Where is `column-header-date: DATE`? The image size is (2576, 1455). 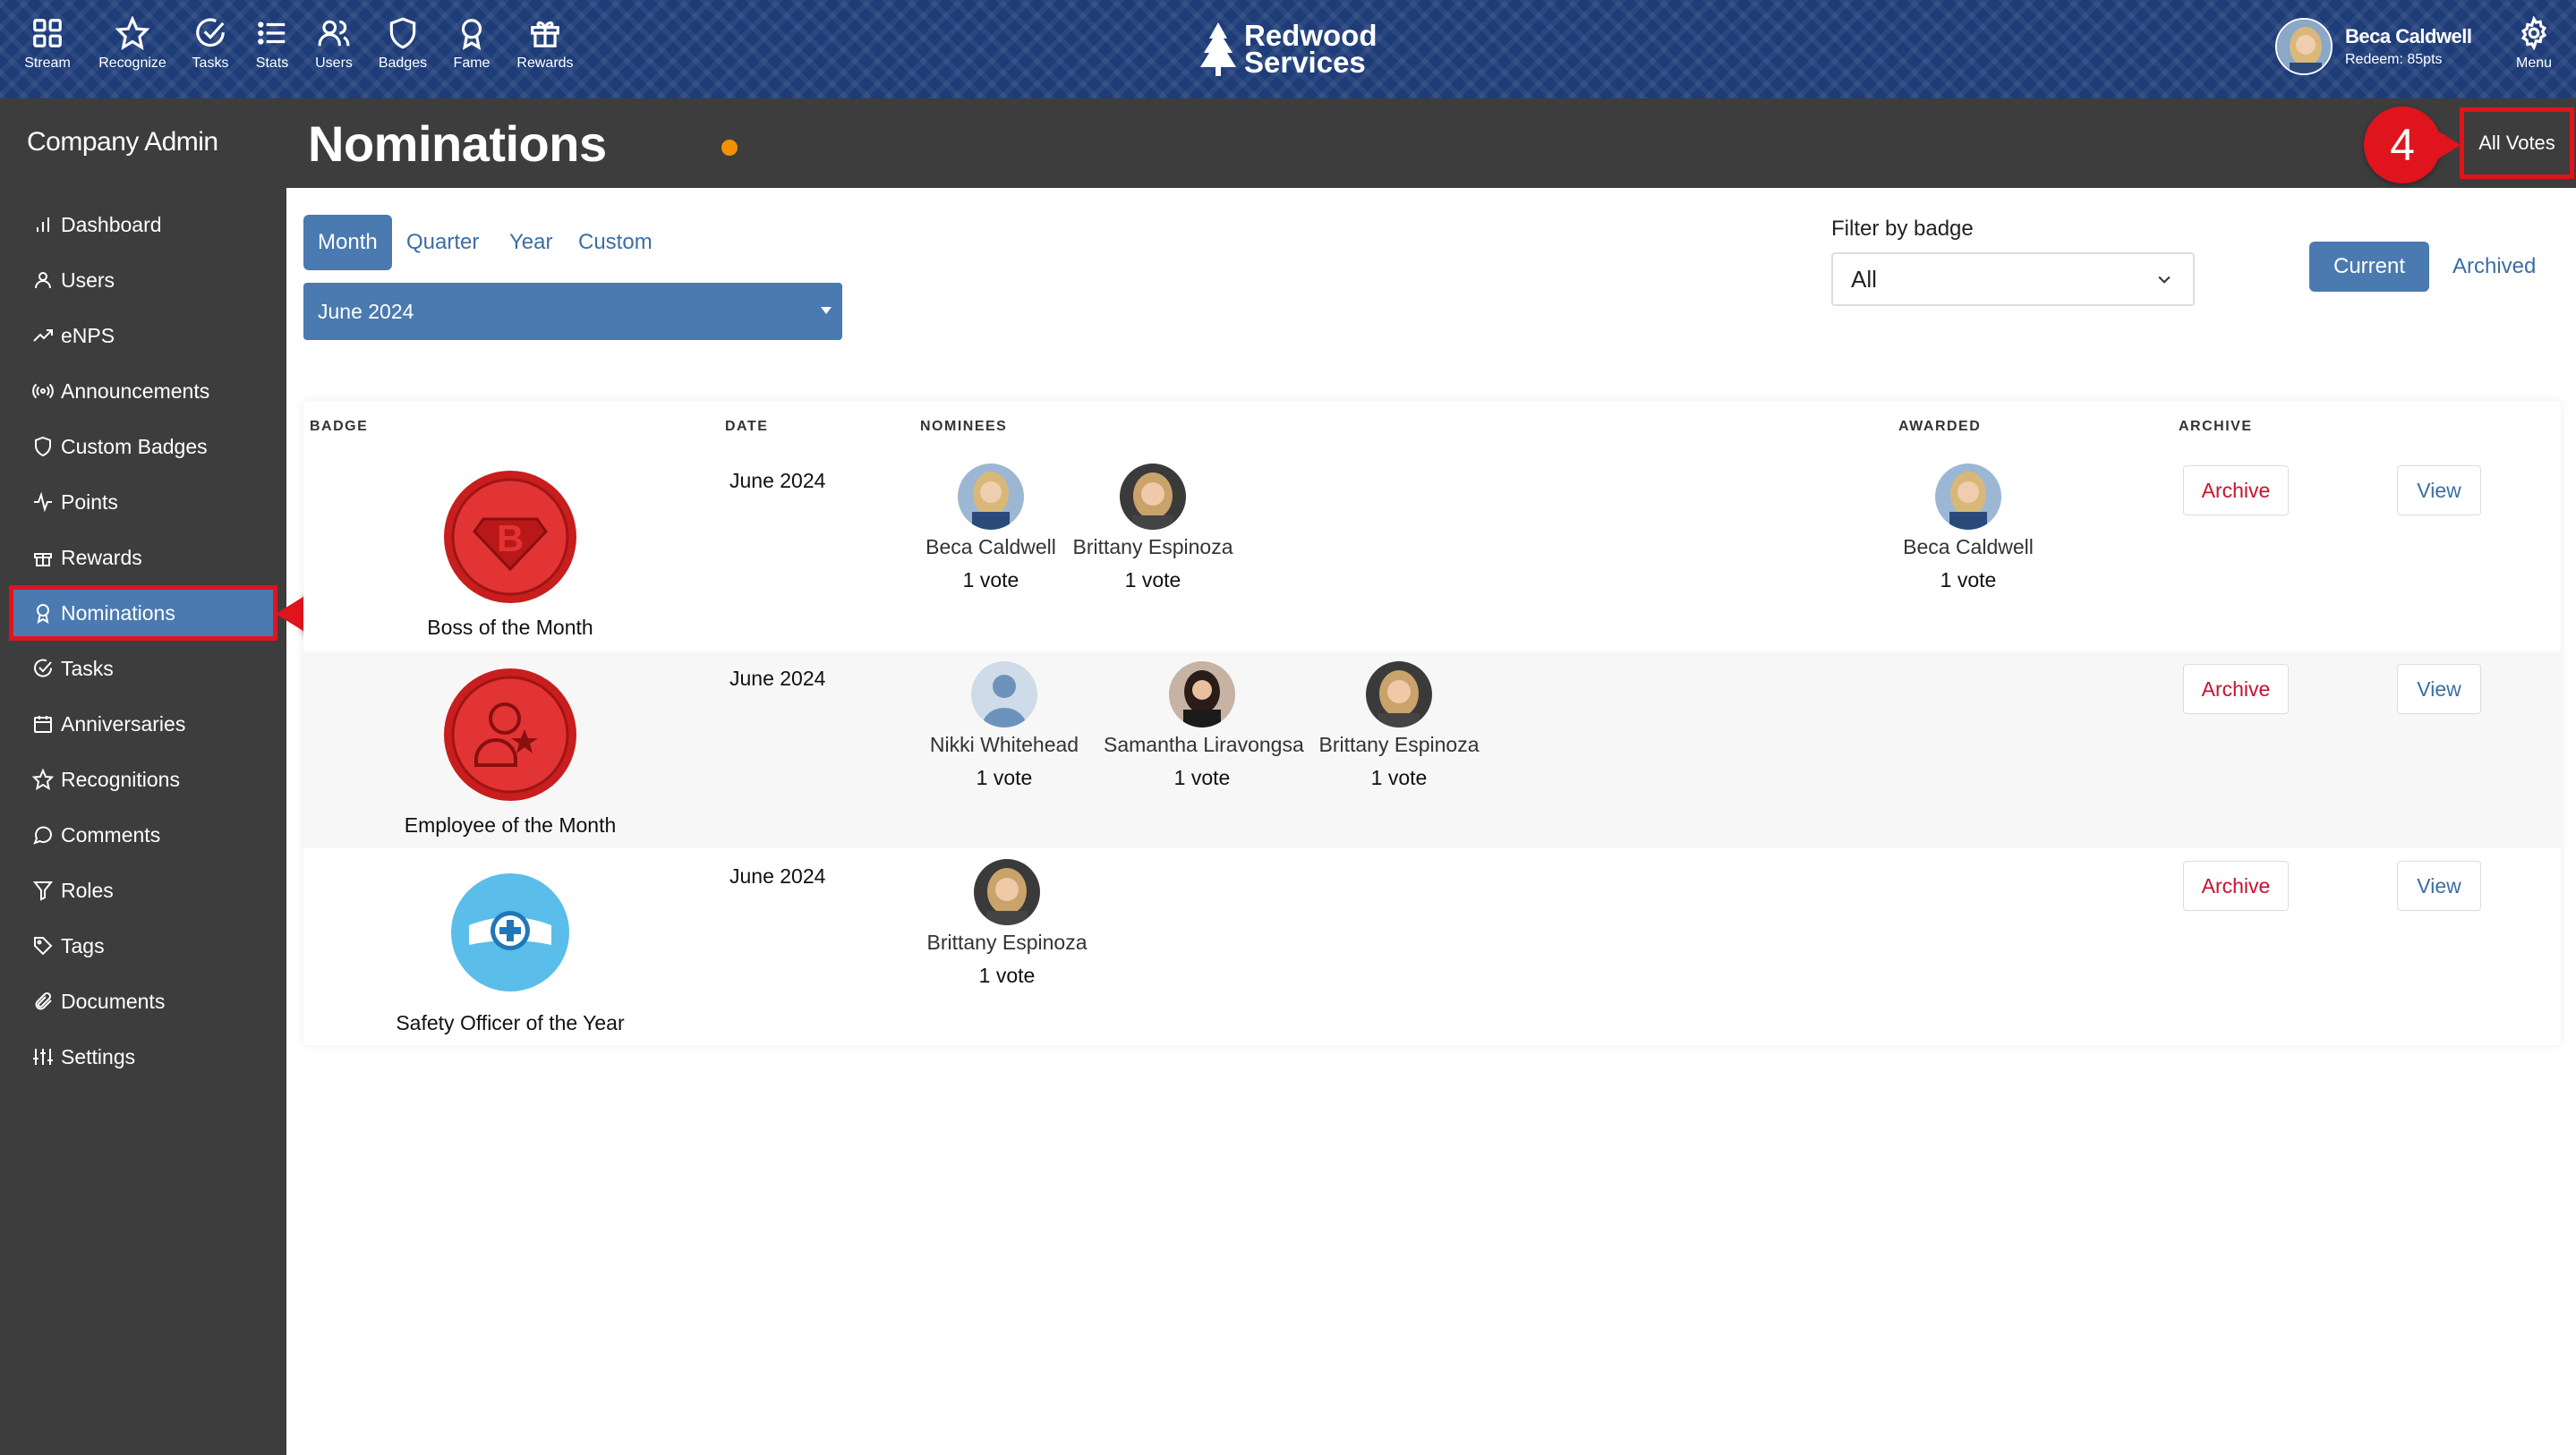
column-header-date: DATE is located at coordinates (747, 426).